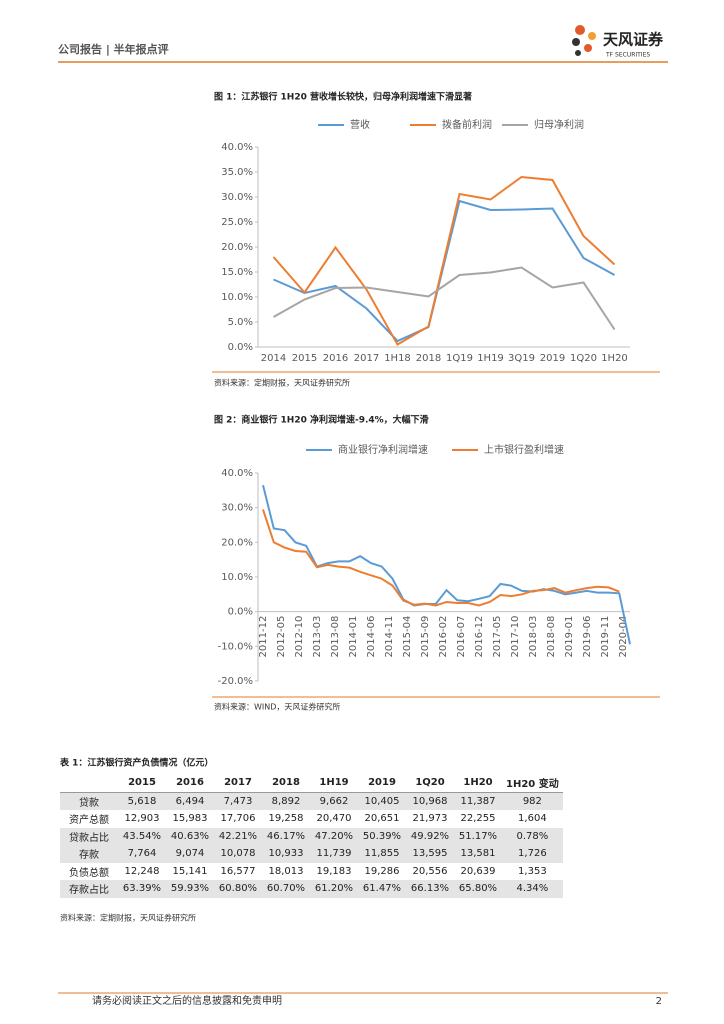 This screenshot has width=724, height=1024. I want to click on table-cell: 63.39%, so click(142, 889).